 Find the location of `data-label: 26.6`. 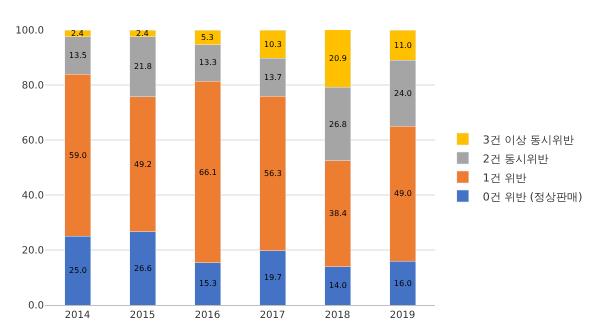

data-label: 26.6 is located at coordinates (143, 268).